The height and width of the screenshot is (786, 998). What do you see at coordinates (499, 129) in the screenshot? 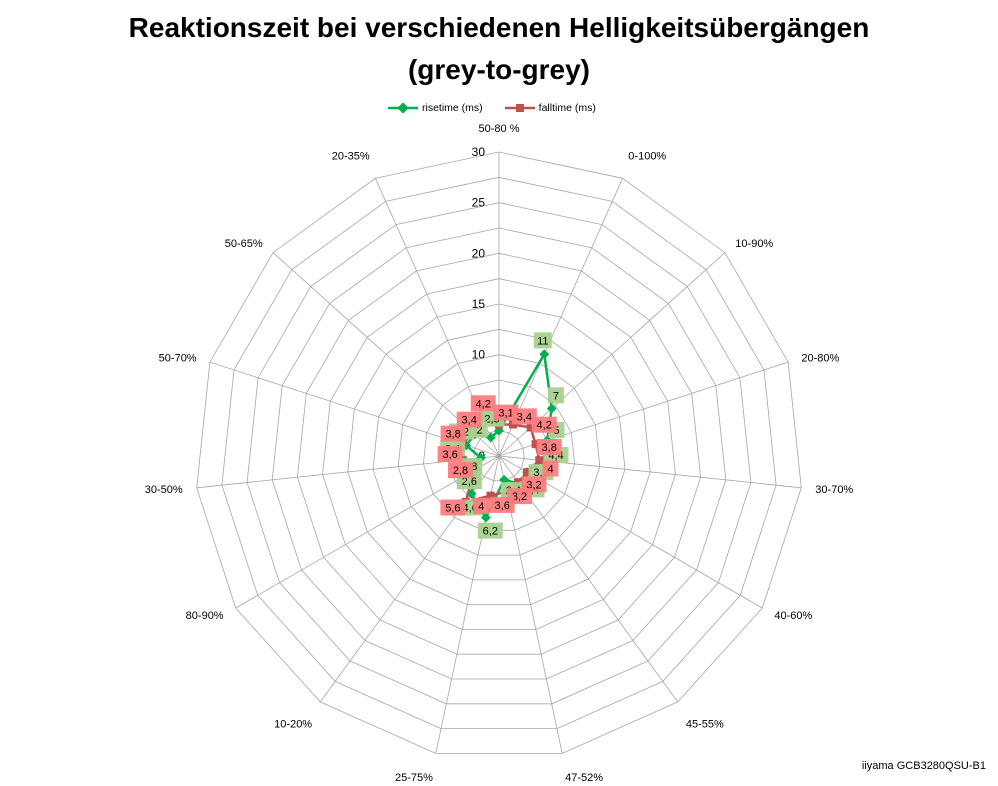
I see `category-label: 50-80 %` at bounding box center [499, 129].